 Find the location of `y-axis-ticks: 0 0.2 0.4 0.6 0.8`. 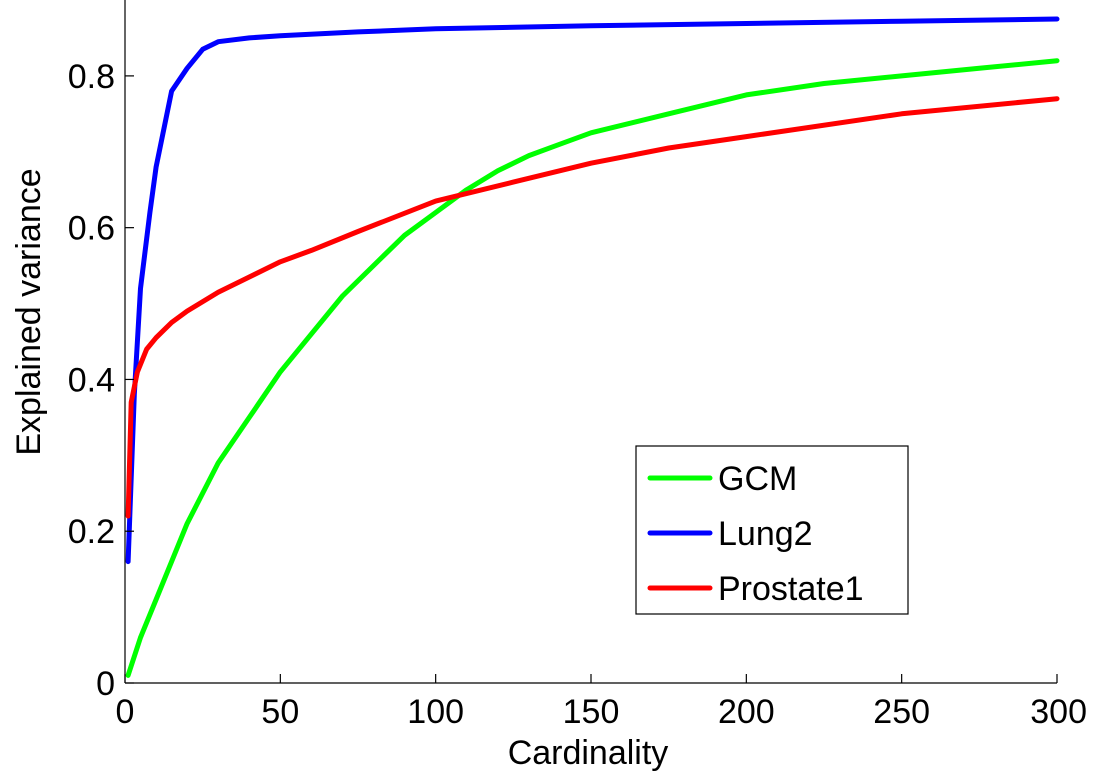

y-axis-ticks: 0 0.2 0.4 0.6 0.8 is located at coordinates (101, 380).